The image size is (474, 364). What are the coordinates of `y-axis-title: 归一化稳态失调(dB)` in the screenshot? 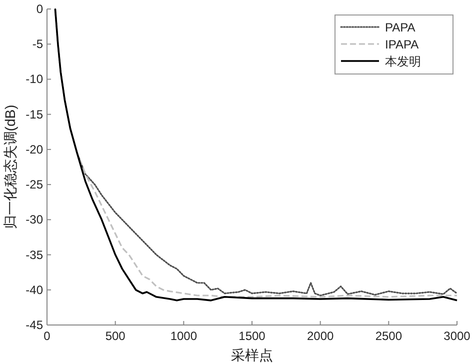 It's located at (10, 167).